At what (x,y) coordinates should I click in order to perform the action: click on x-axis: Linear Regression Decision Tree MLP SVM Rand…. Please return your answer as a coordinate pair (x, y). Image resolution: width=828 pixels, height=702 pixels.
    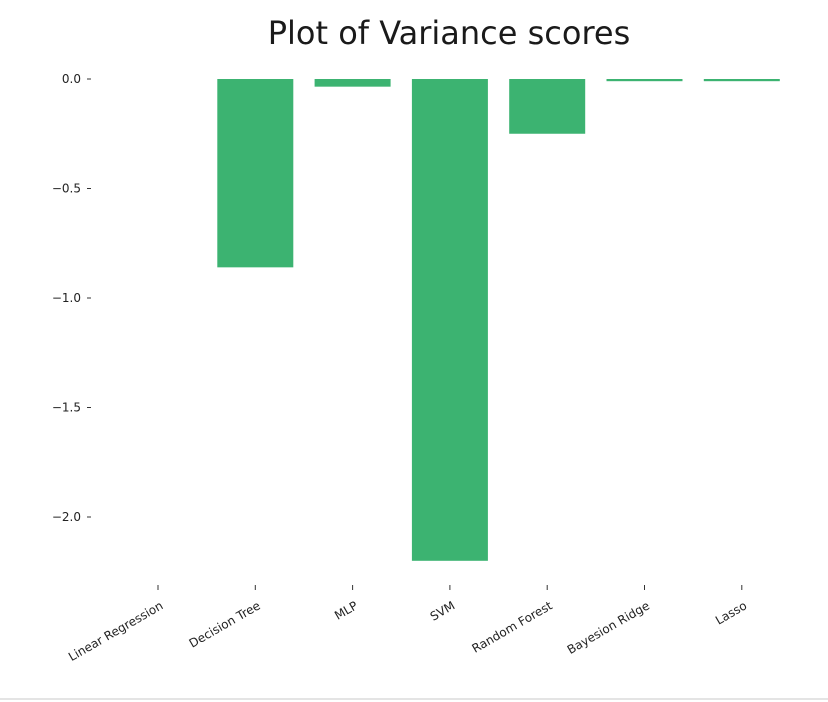
    Looking at the image, I should click on (407, 624).